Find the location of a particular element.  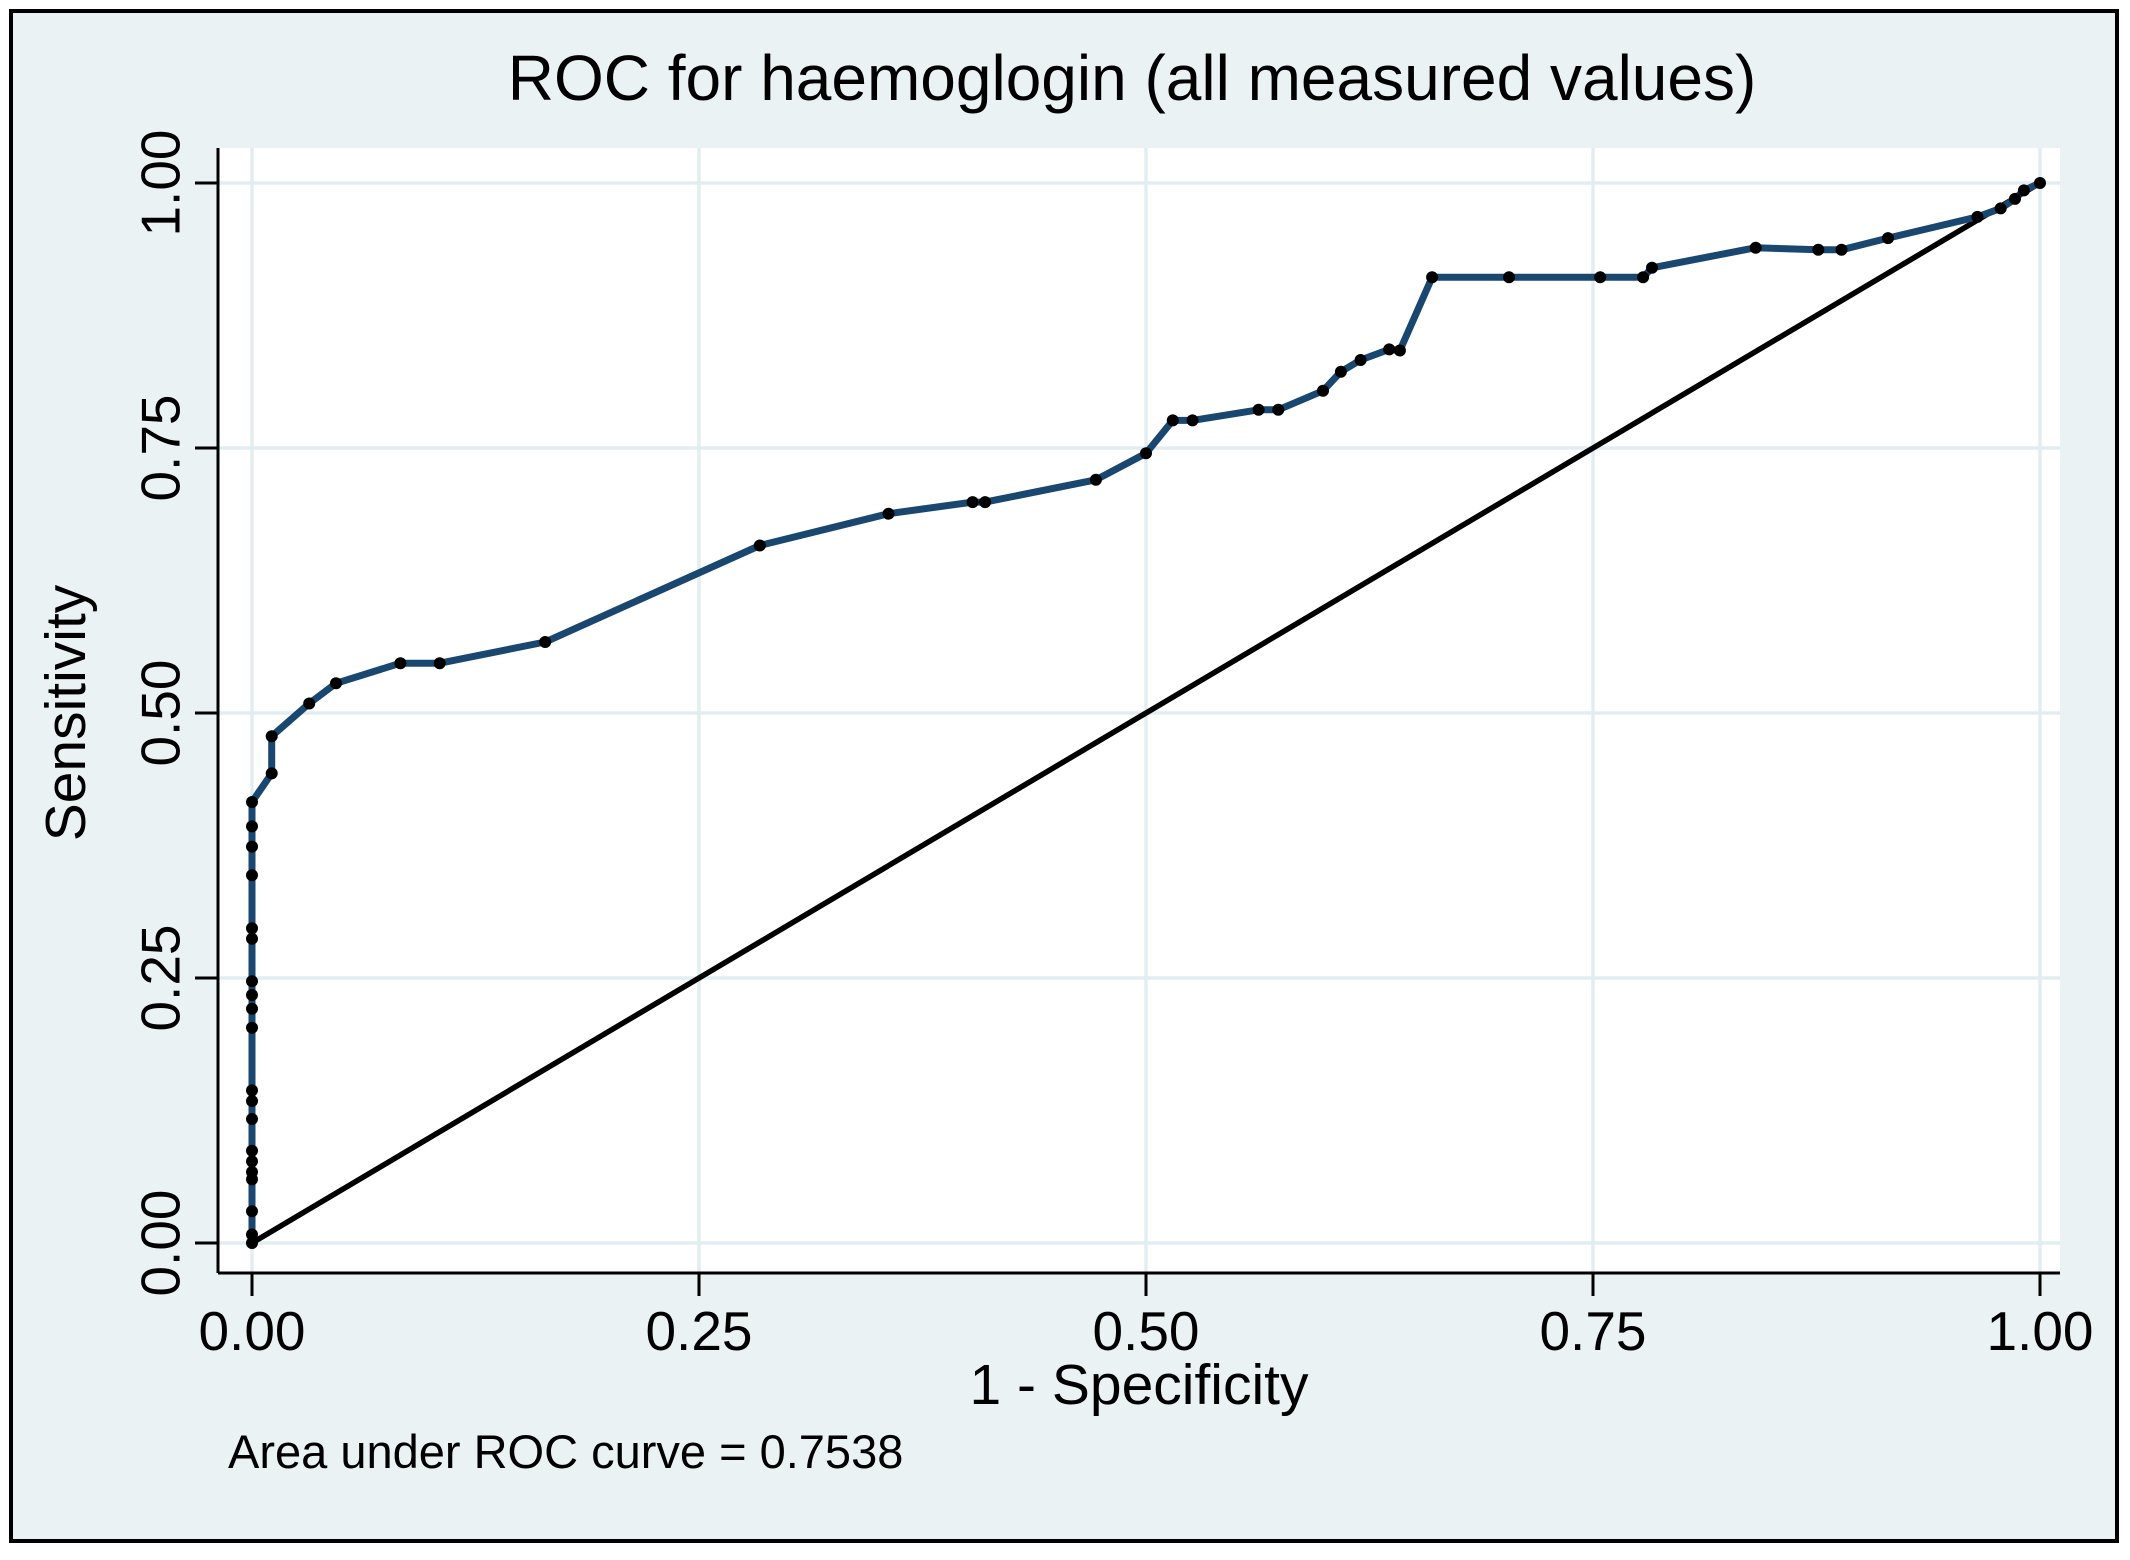

x-tick-label: 0.50 is located at coordinates (1145, 1331).